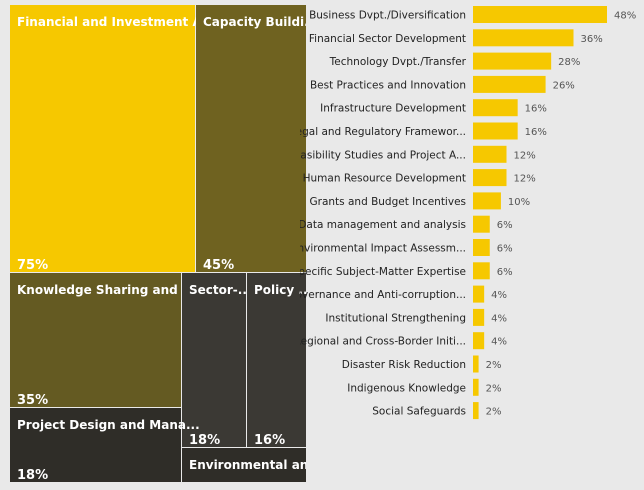  I want to click on bar-row: Feasibility Studies and Project A... 12%, so click(412, 154).